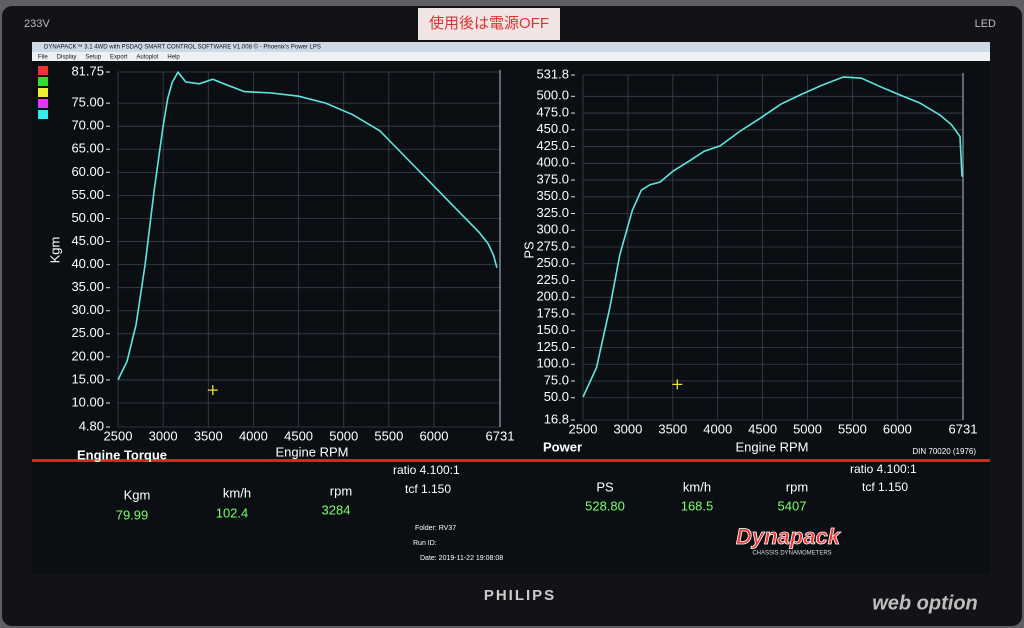  What do you see at coordinates (87, 286) in the screenshot?
I see `y-tick-label: 35.00` at bounding box center [87, 286].